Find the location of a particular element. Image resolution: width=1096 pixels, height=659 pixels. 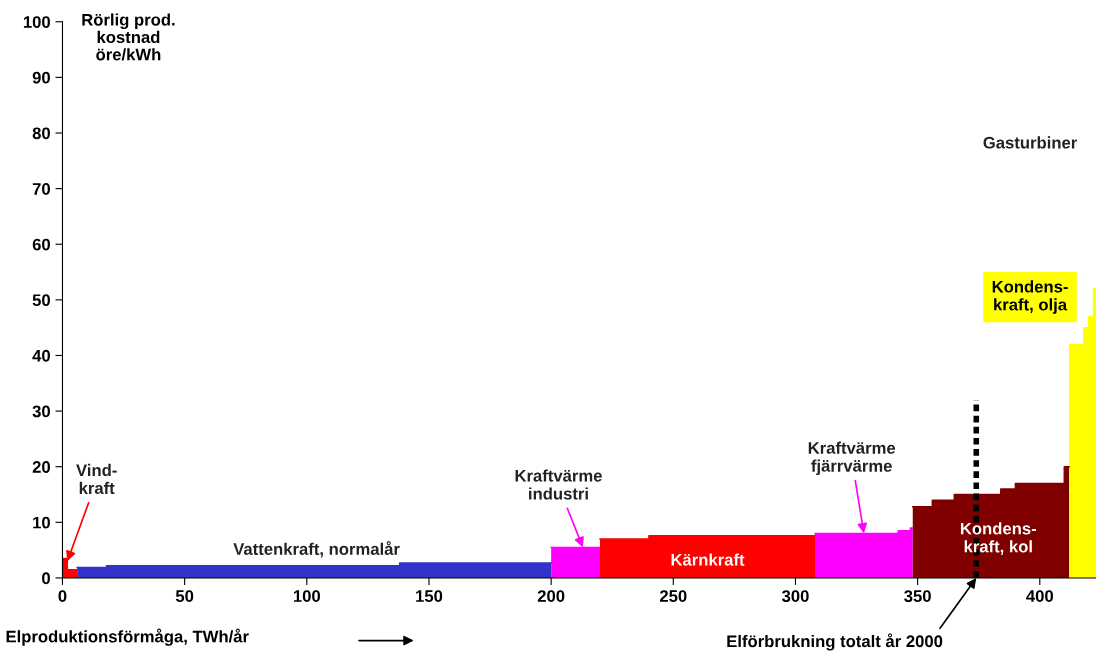

x-tick-label: 250 is located at coordinates (673, 596).